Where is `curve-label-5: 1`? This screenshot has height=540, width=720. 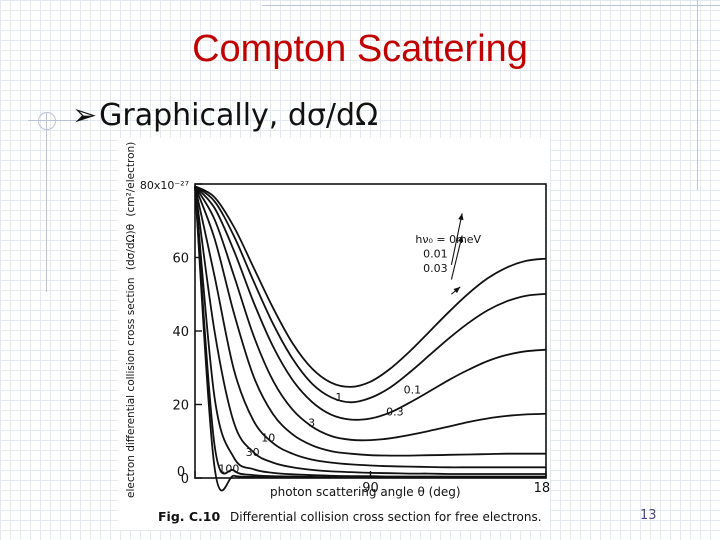
curve-label-5: 1 is located at coordinates (338, 397).